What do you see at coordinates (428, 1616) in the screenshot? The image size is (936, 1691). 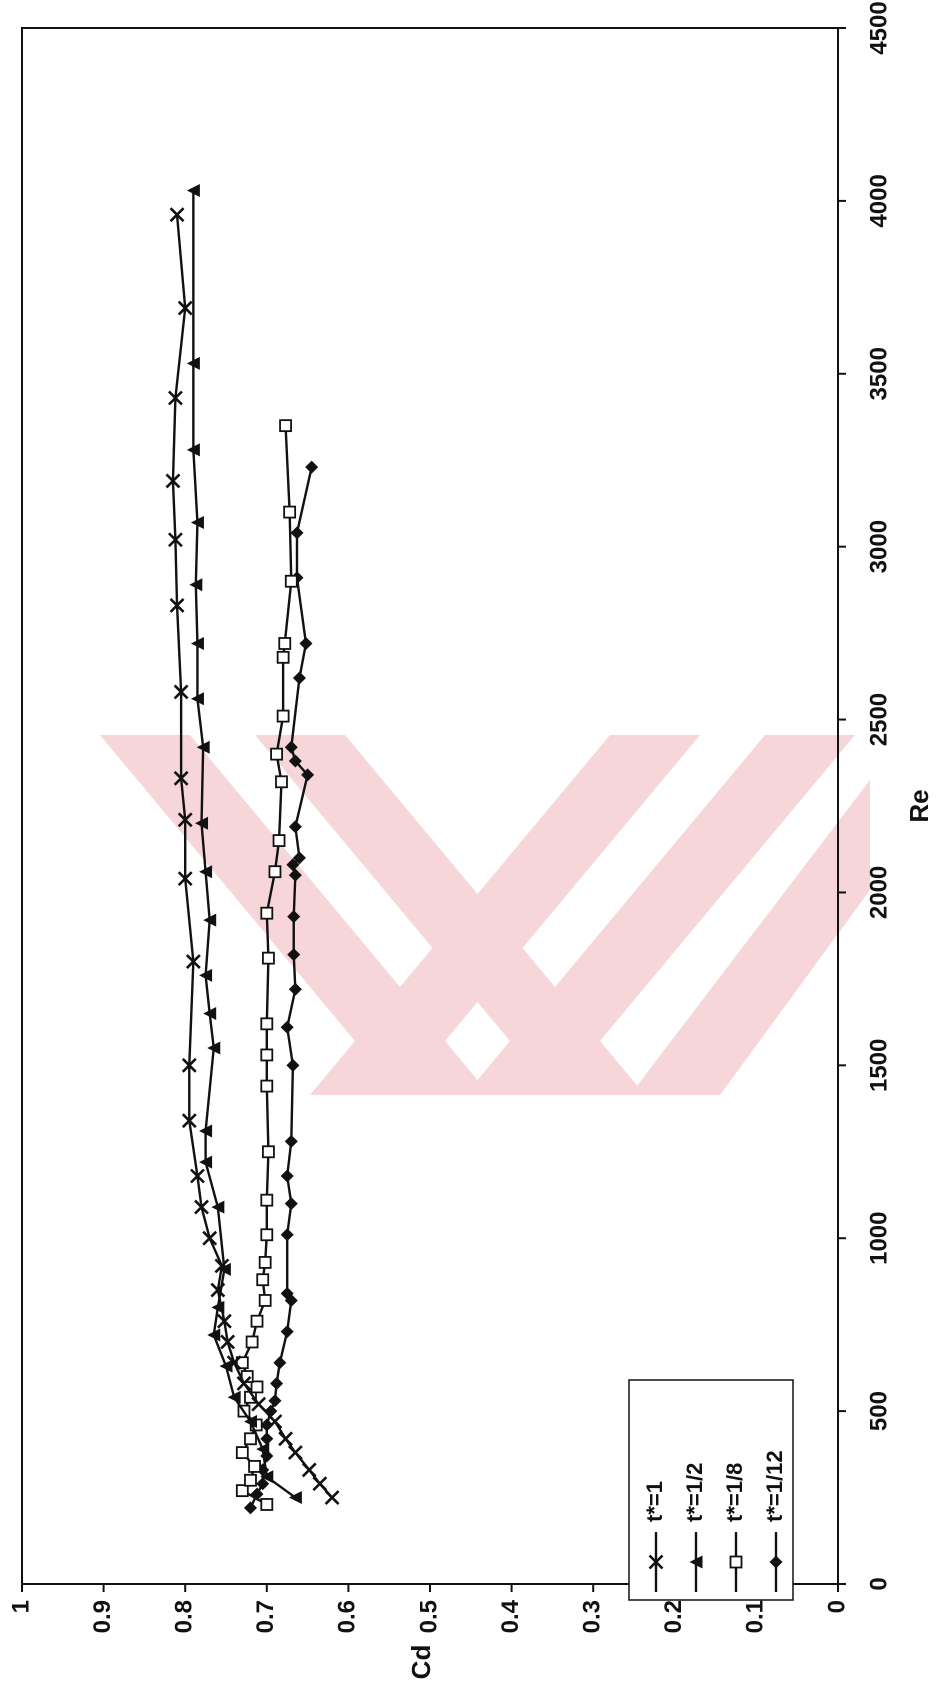 I see `y-tick-label: 0.5` at bounding box center [428, 1616].